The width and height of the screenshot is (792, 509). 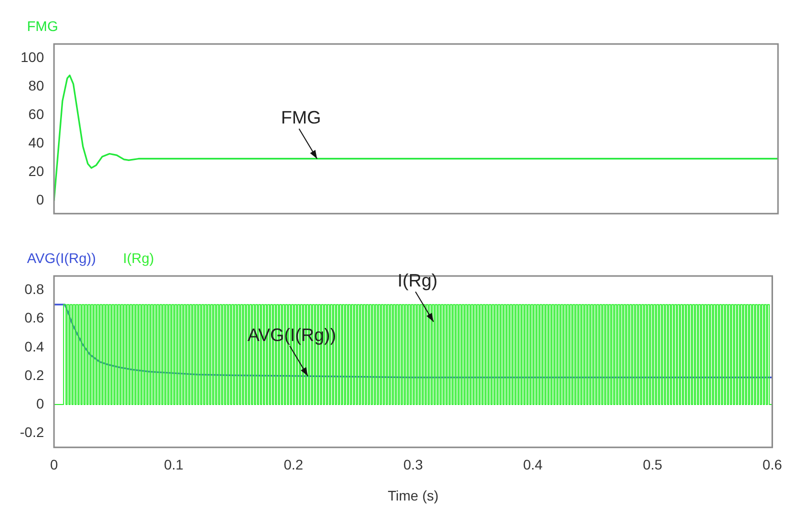 What do you see at coordinates (32, 432) in the screenshot?
I see `y-tick-label: -0.2` at bounding box center [32, 432].